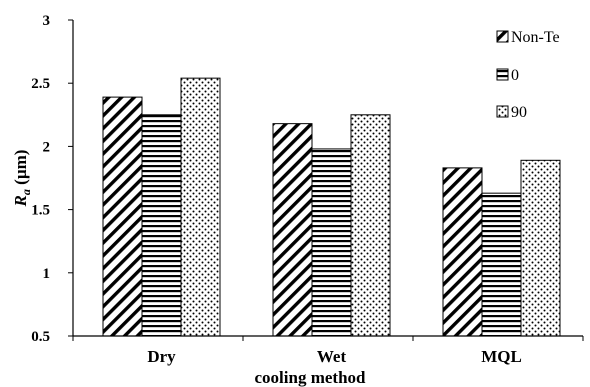  I want to click on legend-label: 0, so click(515, 75).